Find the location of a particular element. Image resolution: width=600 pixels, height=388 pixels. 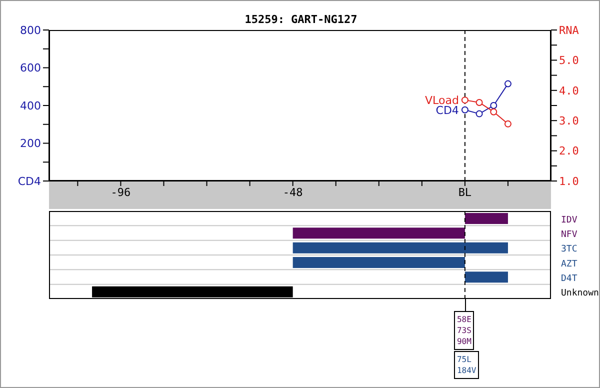

y-tick-label: CD4 is located at coordinates (29, 181).